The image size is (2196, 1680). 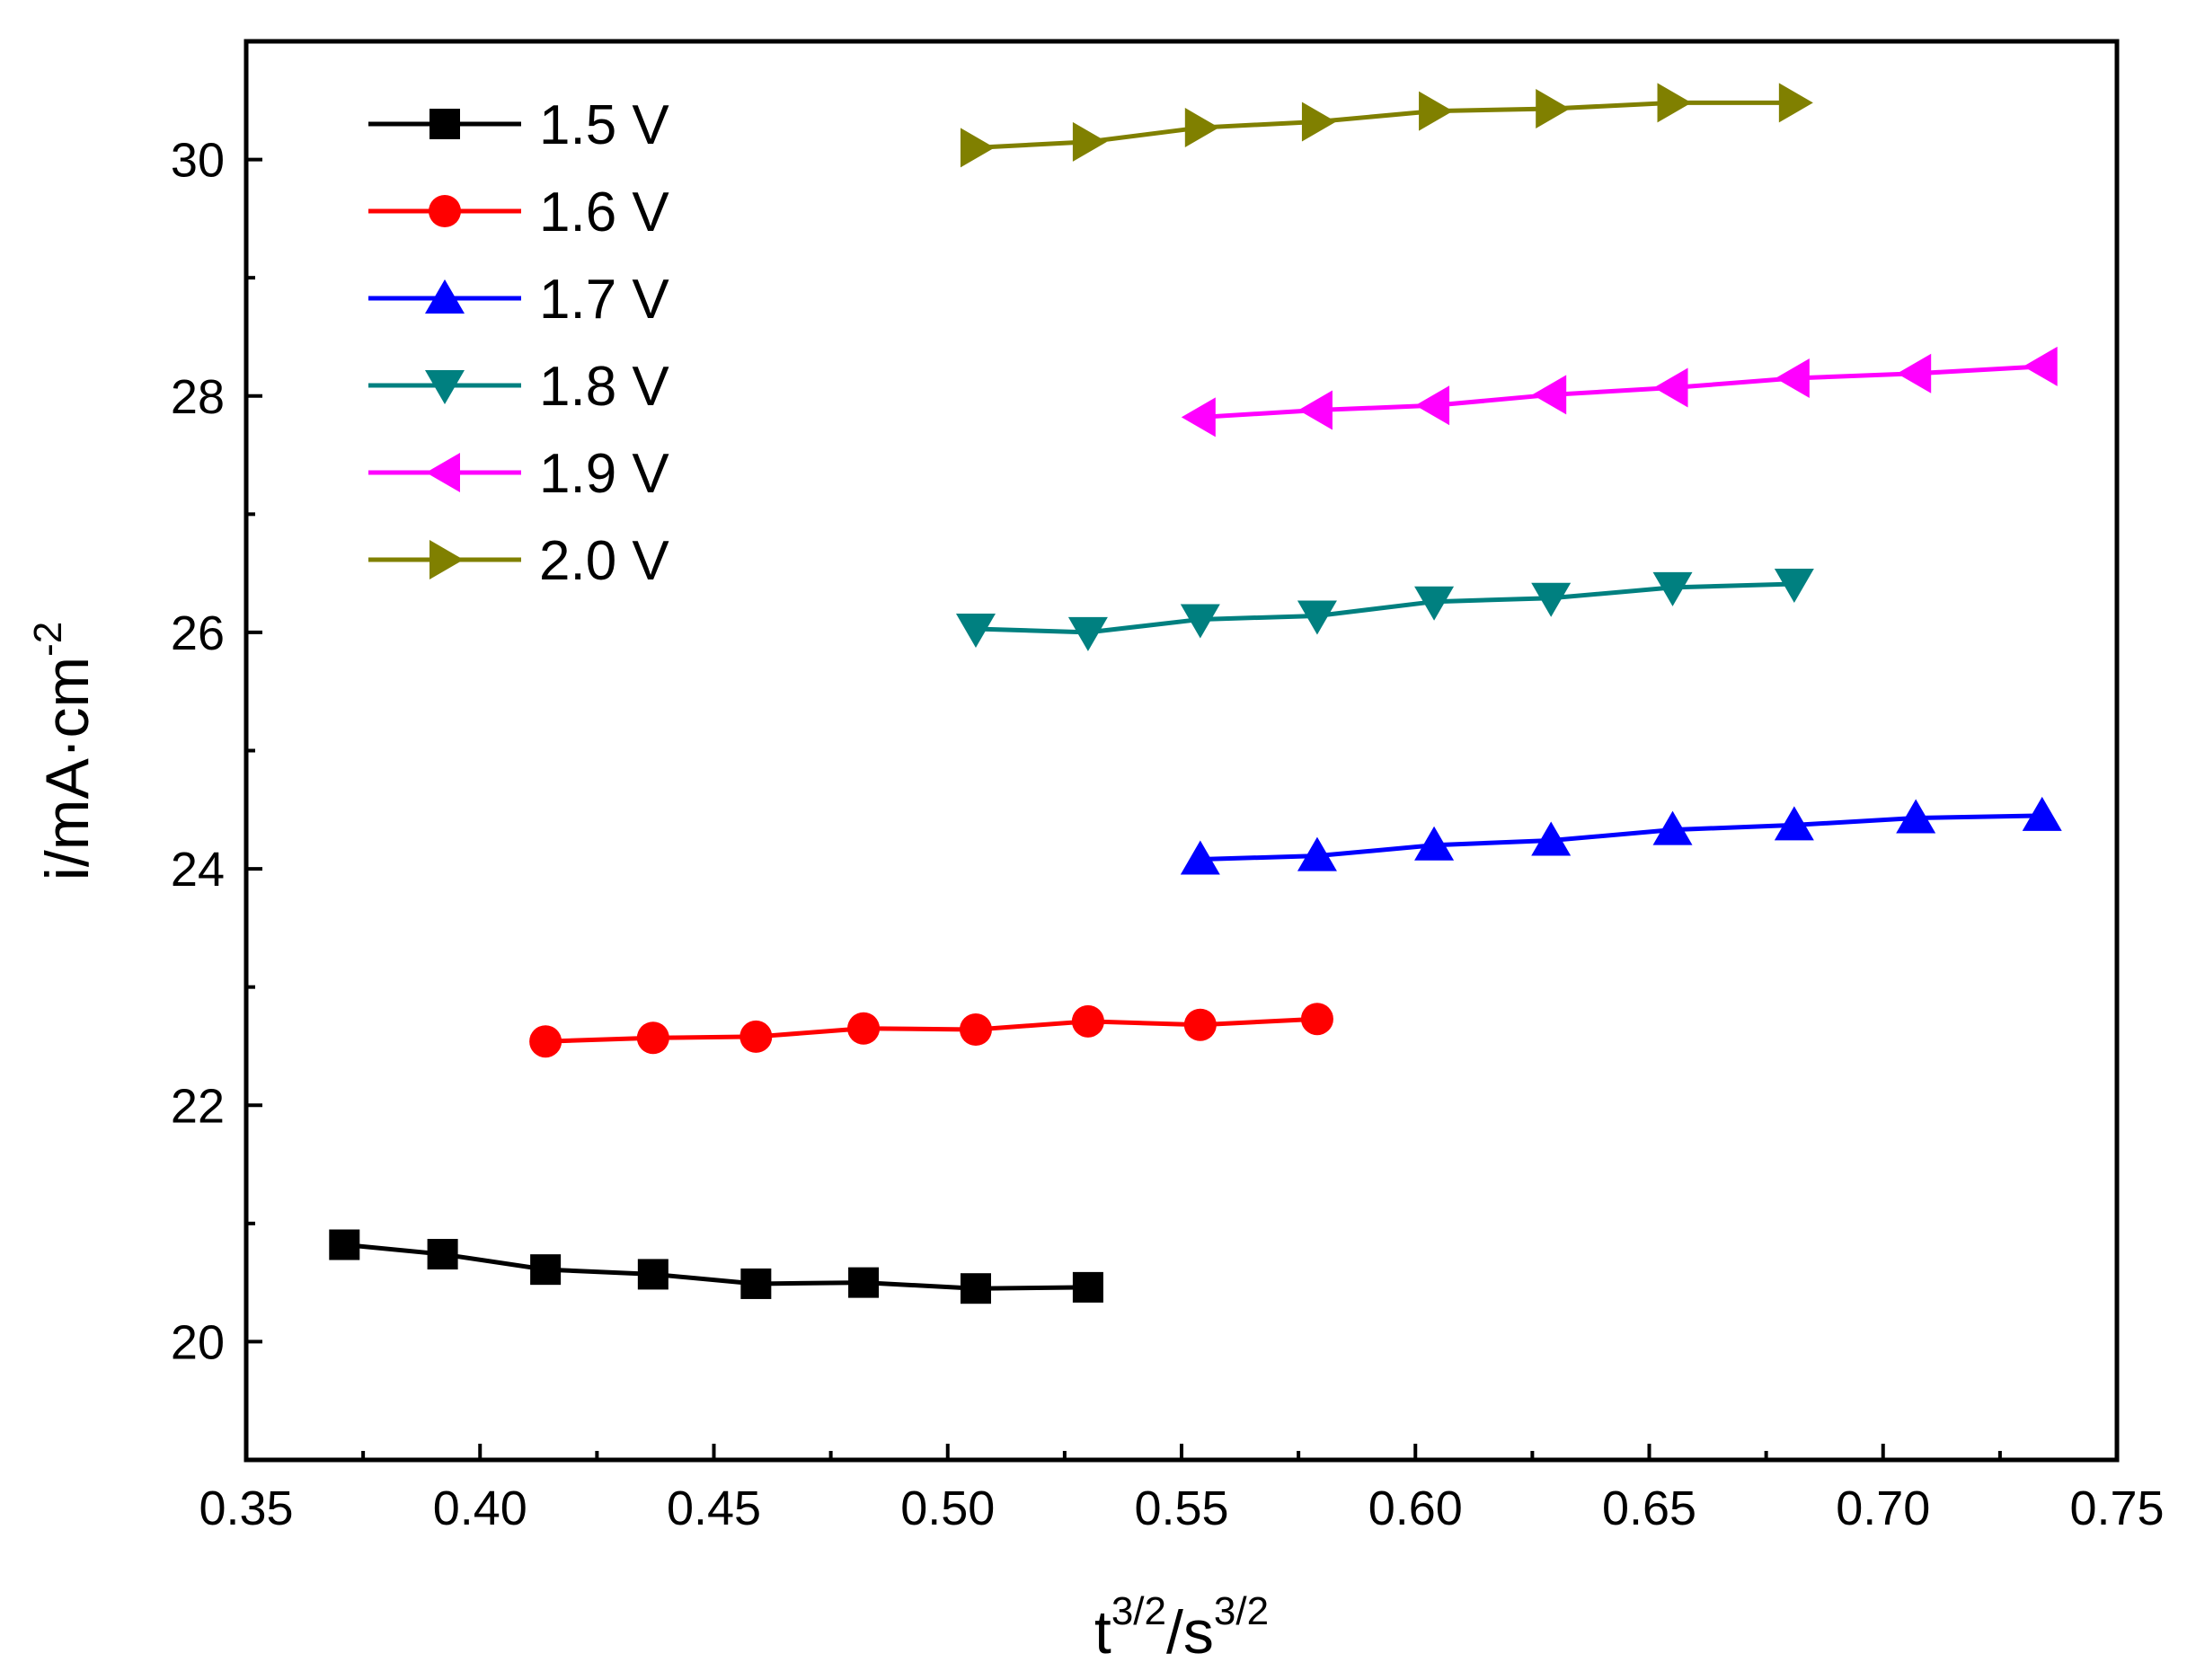 I want to click on y-axis-title: i/mA·cm-2, so click(x=64, y=751).